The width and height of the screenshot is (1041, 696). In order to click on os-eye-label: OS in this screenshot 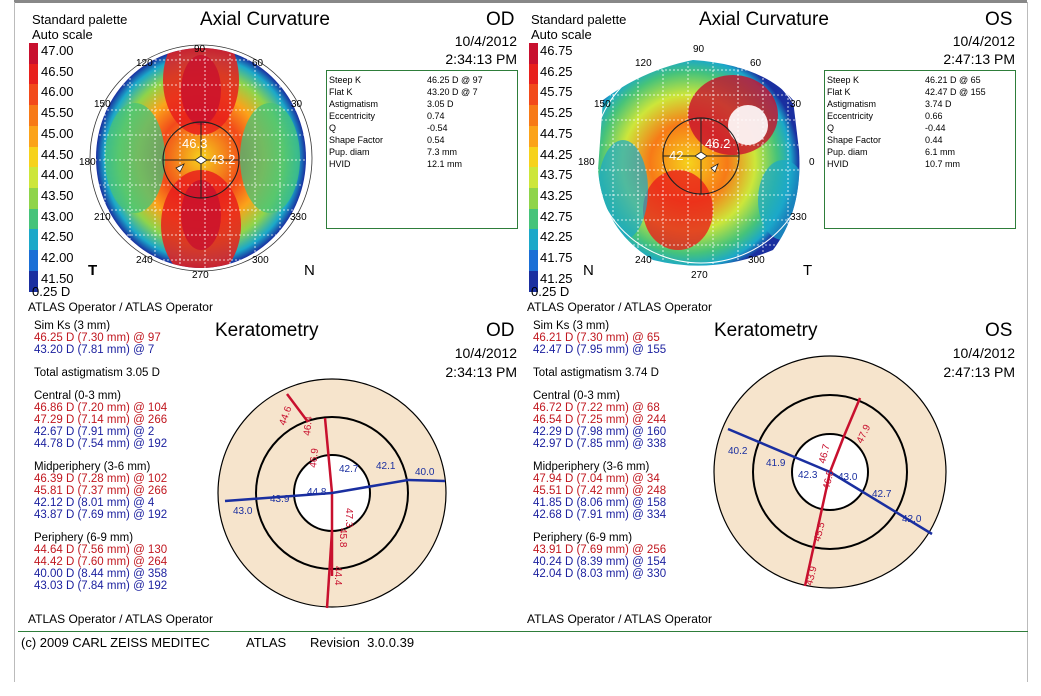, I will do `click(999, 19)`.